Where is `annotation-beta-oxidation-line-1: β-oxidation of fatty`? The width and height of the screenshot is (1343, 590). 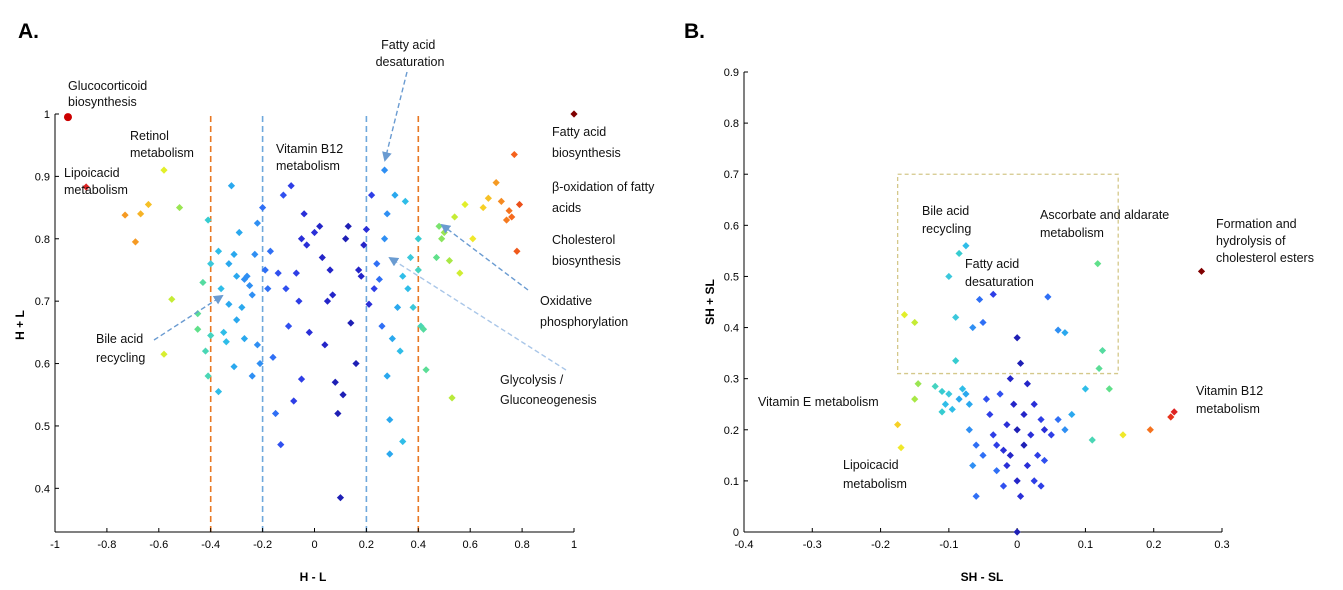
annotation-beta-oxidation-line-1: β-oxidation of fatty is located at coordinates (603, 187).